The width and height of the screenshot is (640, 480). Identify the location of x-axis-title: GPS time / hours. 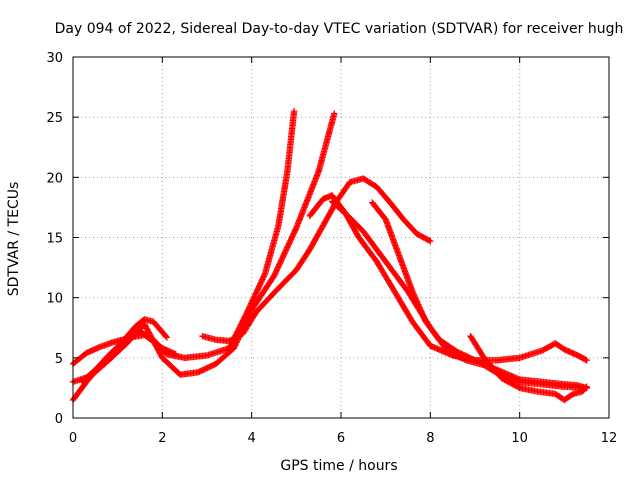
(338, 466).